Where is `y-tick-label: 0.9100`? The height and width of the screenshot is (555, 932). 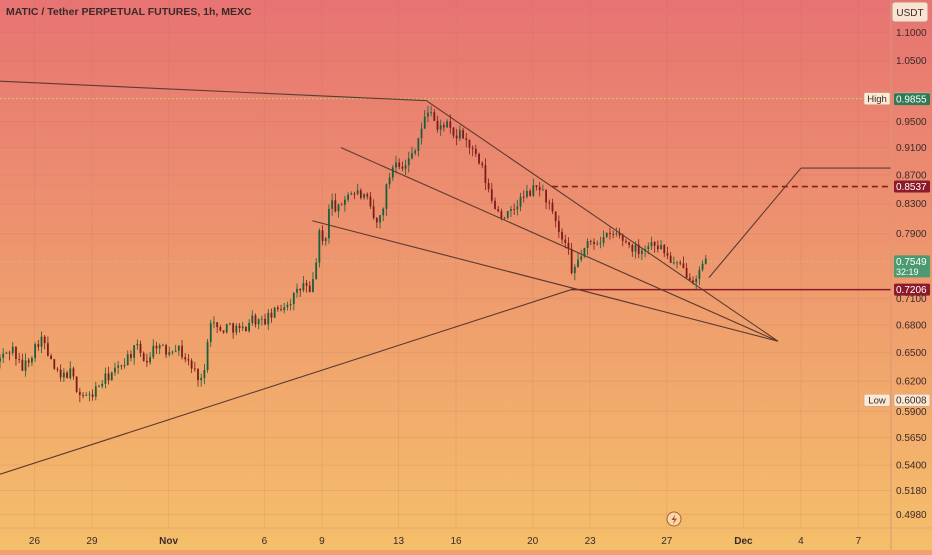 y-tick-label: 0.9100 is located at coordinates (911, 148).